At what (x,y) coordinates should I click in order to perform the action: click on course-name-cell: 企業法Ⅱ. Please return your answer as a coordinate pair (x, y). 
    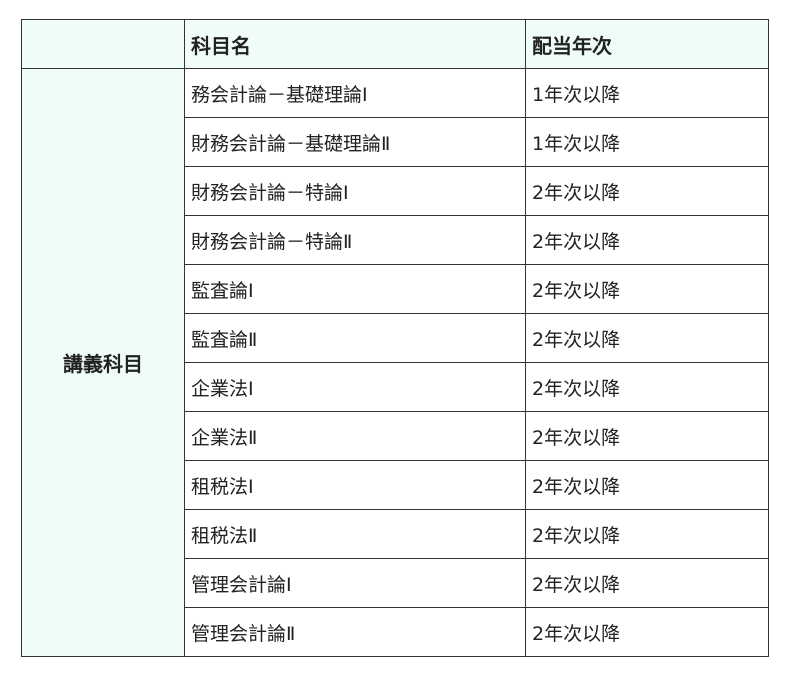
    Looking at the image, I should click on (355, 436).